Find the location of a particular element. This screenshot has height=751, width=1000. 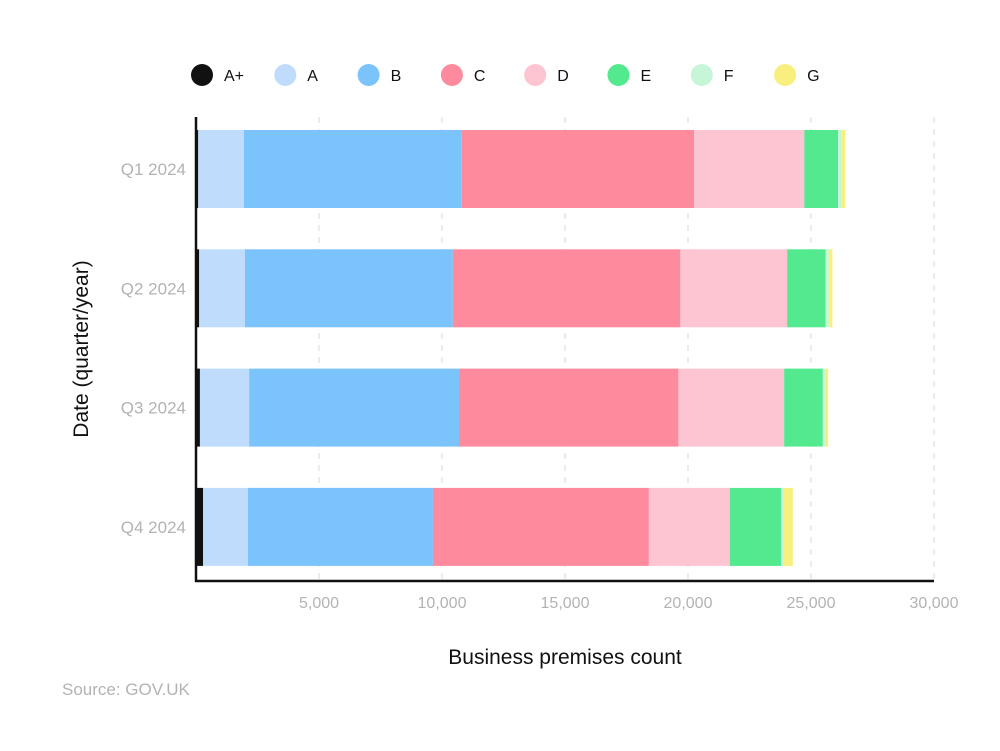

legend-label: E is located at coordinates (646, 76).